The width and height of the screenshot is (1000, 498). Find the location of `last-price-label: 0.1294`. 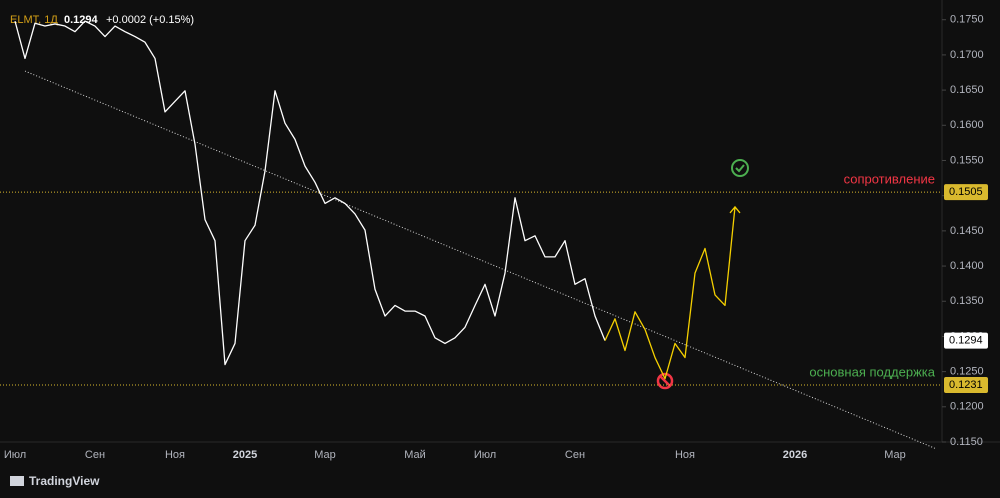

last-price-label: 0.1294 is located at coordinates (966, 341).